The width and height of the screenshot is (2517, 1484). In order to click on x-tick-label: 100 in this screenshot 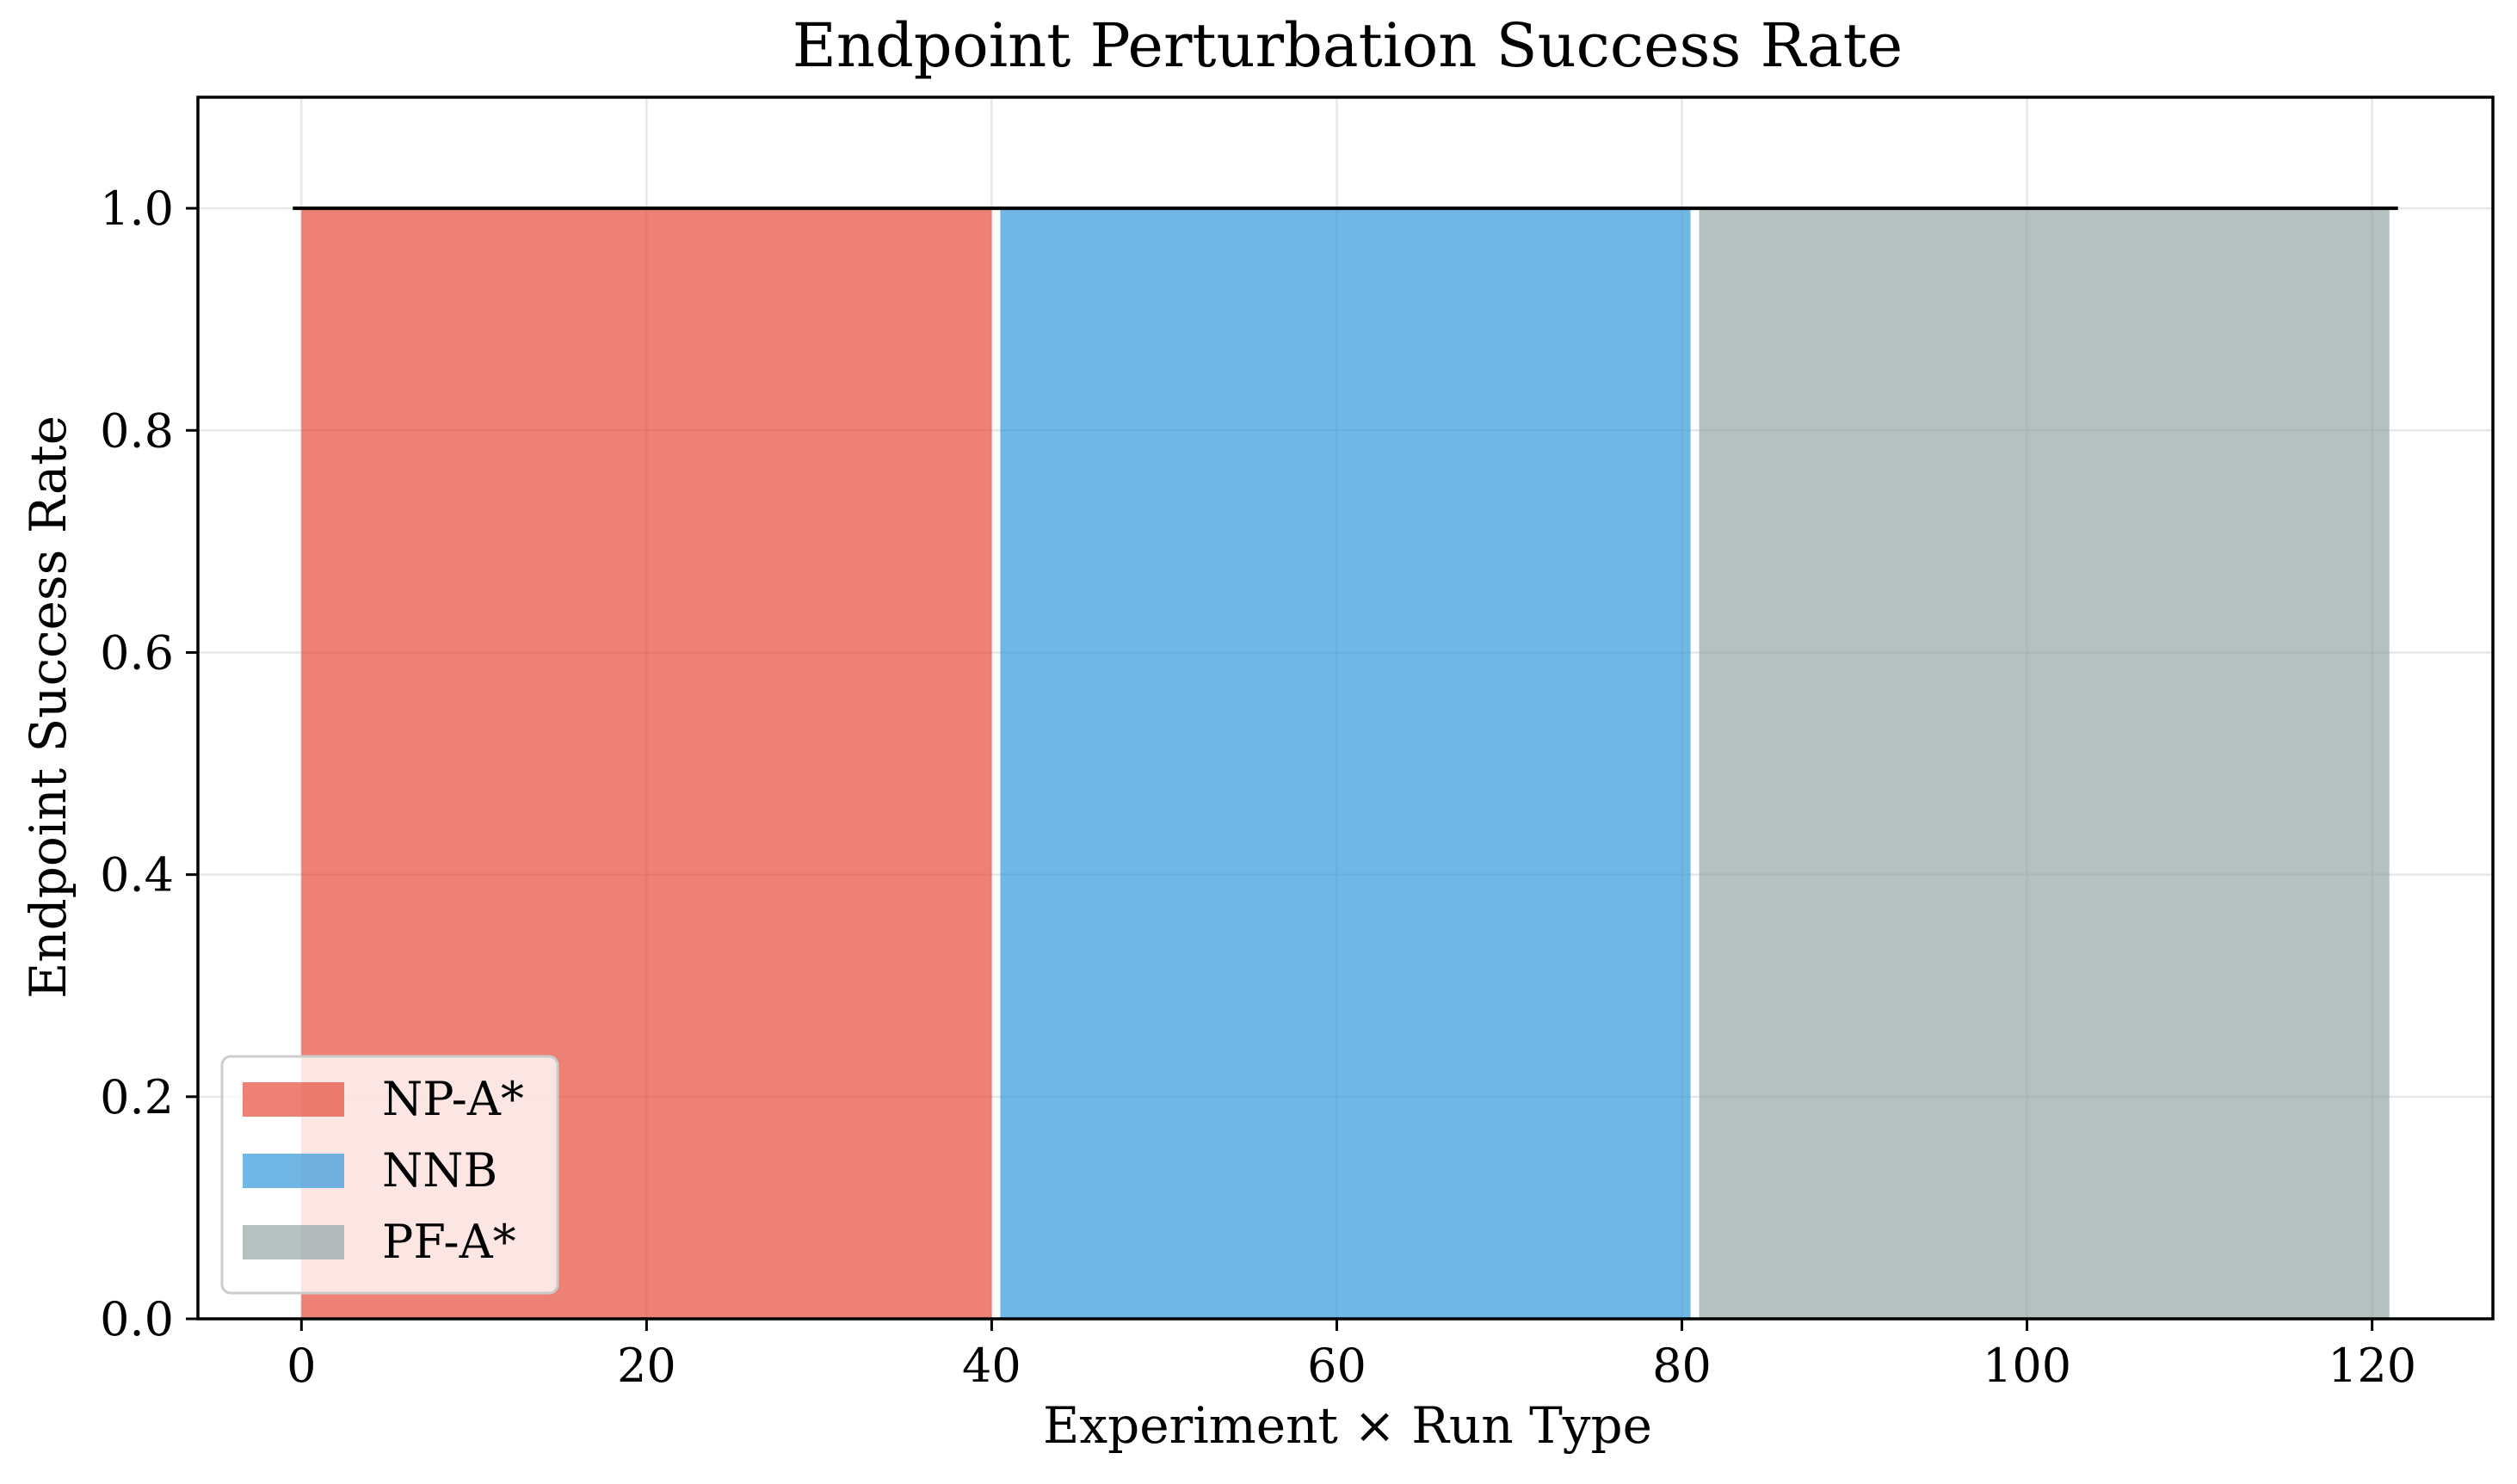, I will do `click(2027, 1366)`.